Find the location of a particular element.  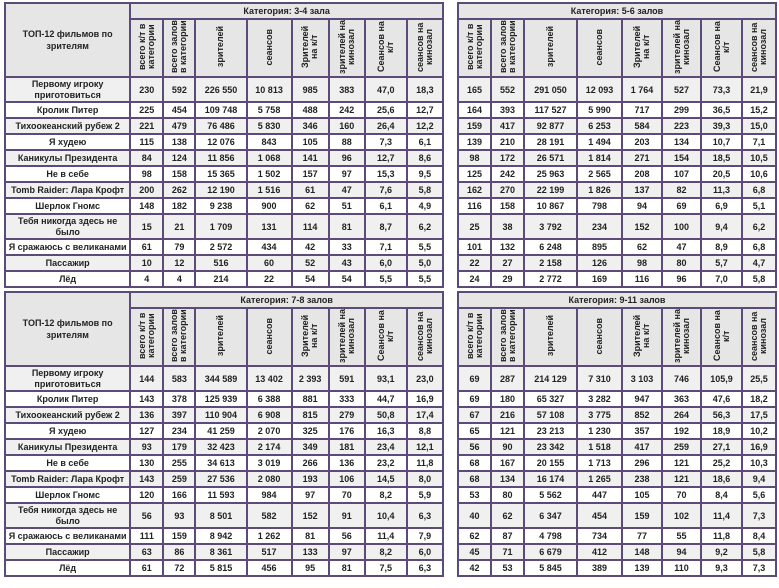

cell-value: 9,3 is located at coordinates (721, 568).